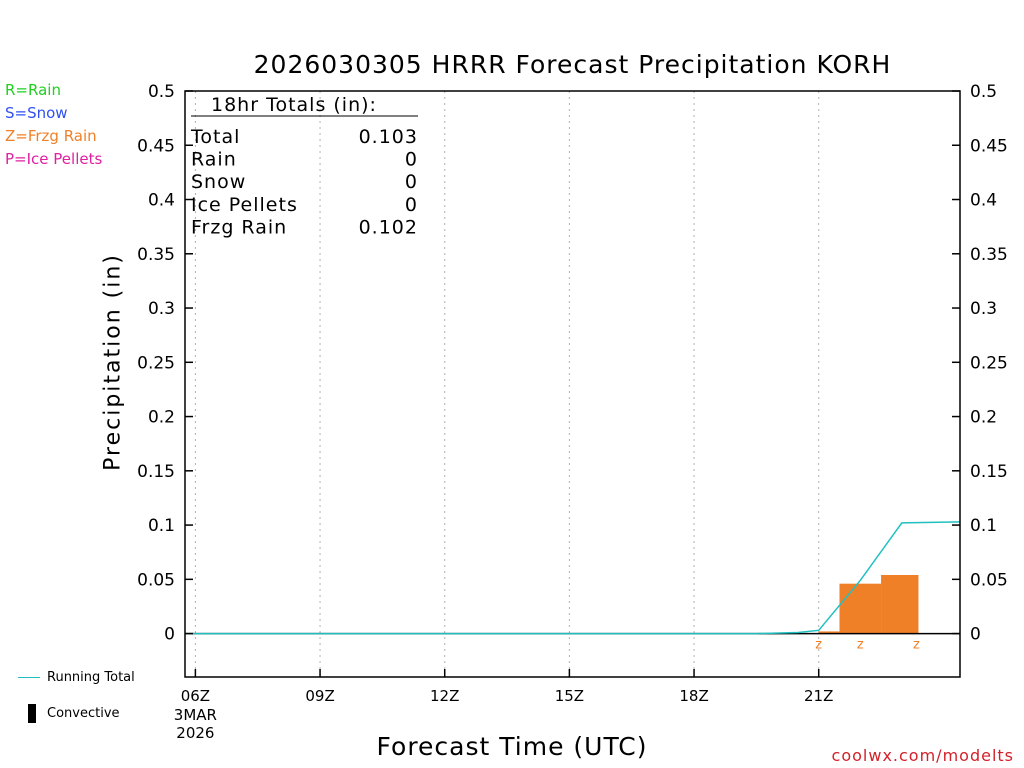 This screenshot has width=1024, height=768. I want to click on credit-text: coolwx.com/modelts, so click(922, 755).